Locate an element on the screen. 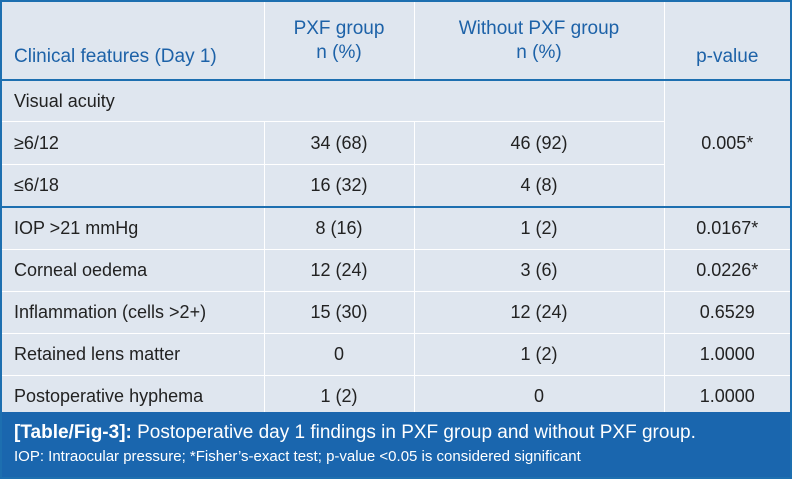 The height and width of the screenshot is (479, 792). table-row: IOP >21 mmHg 8 (16) 1 (2) 0.0167* is located at coordinates (396, 228).